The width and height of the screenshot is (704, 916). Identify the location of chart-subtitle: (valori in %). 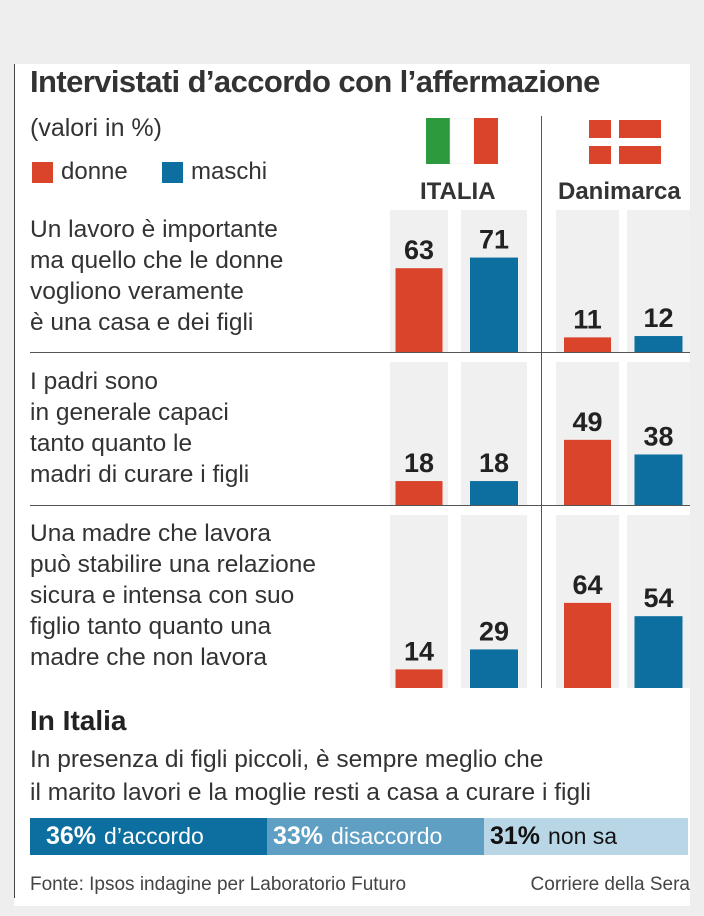
(96, 128).